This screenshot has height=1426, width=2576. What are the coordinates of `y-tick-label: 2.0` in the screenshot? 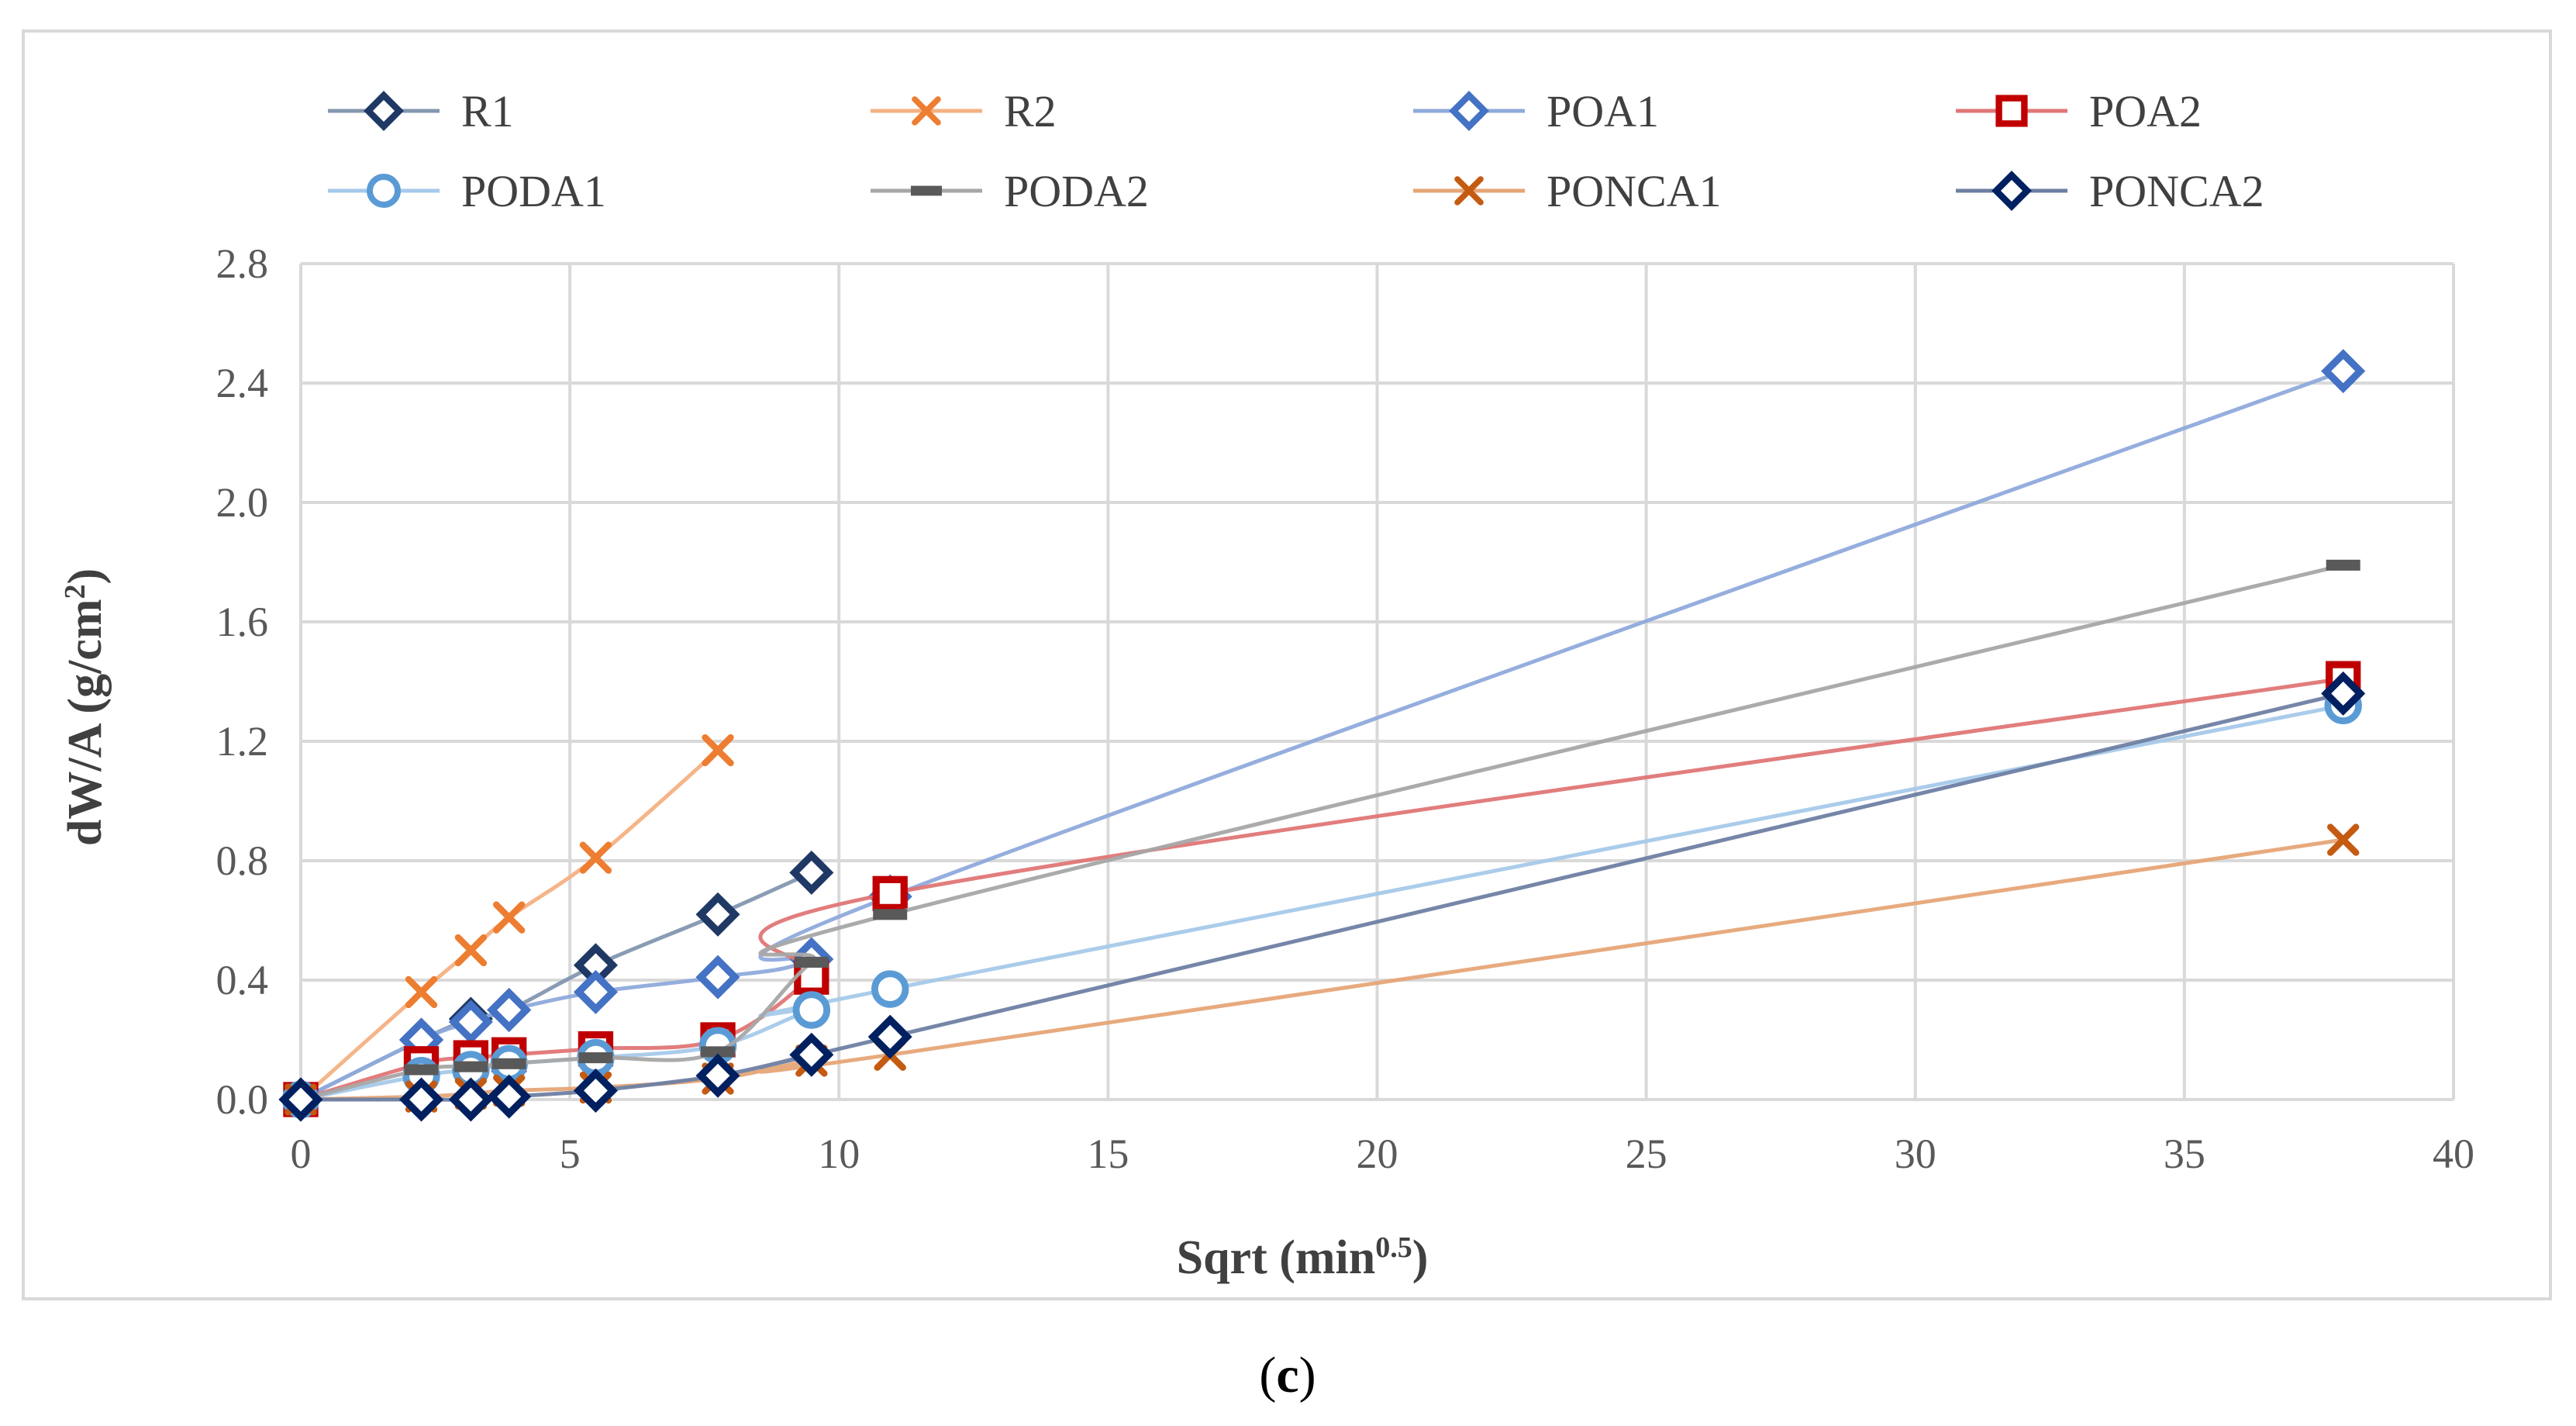 It's located at (242, 502).